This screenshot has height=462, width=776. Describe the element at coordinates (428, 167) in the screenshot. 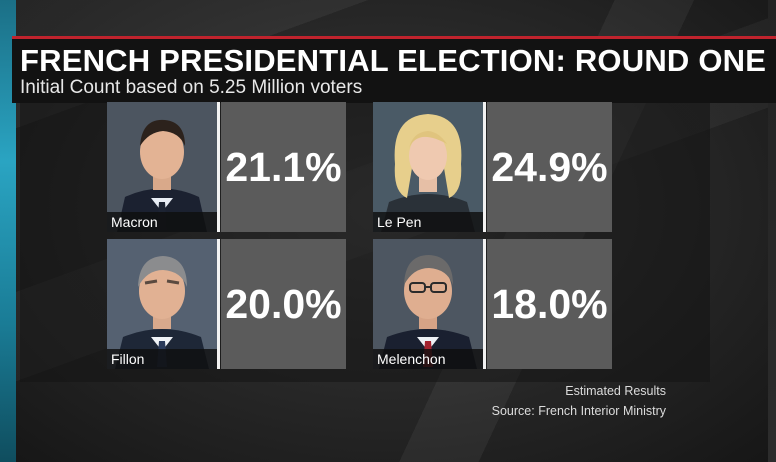

I see `candidate-photo: Le Pen` at that location.